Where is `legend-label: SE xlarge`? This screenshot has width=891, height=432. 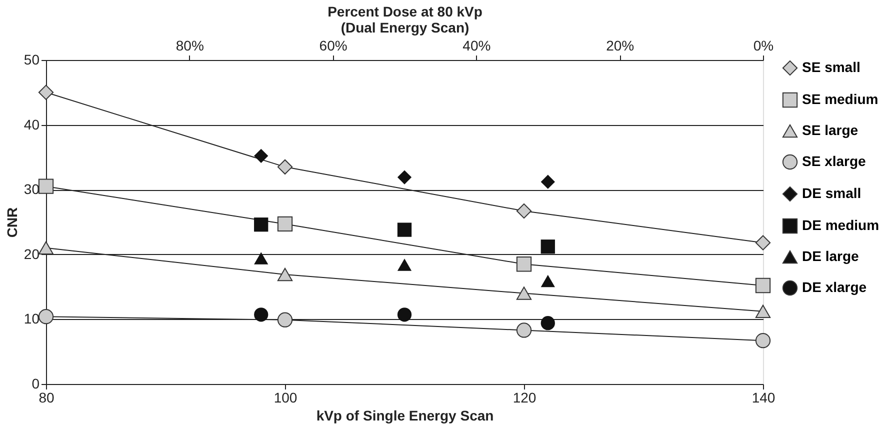
legend-label: SE xlarge is located at coordinates (834, 161).